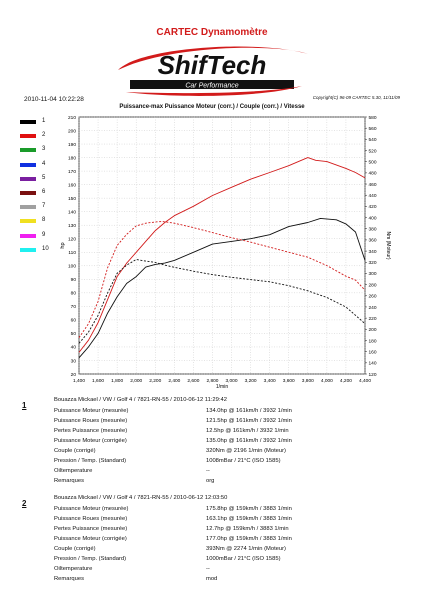  Describe the element at coordinates (243, 461) in the screenshot. I see `measure-value: 1008mBar / 21°C (ISO 1585)` at that location.